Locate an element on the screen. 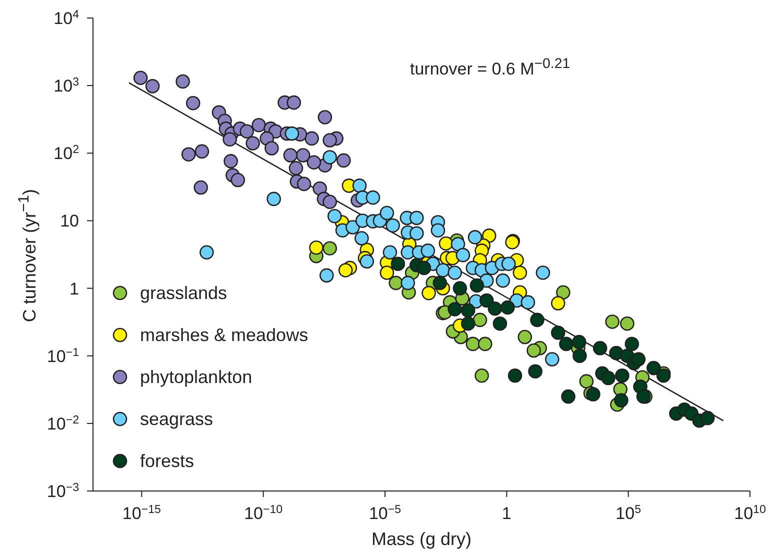 This screenshot has height=555, width=776. legend-label: grasslands is located at coordinates (184, 293).